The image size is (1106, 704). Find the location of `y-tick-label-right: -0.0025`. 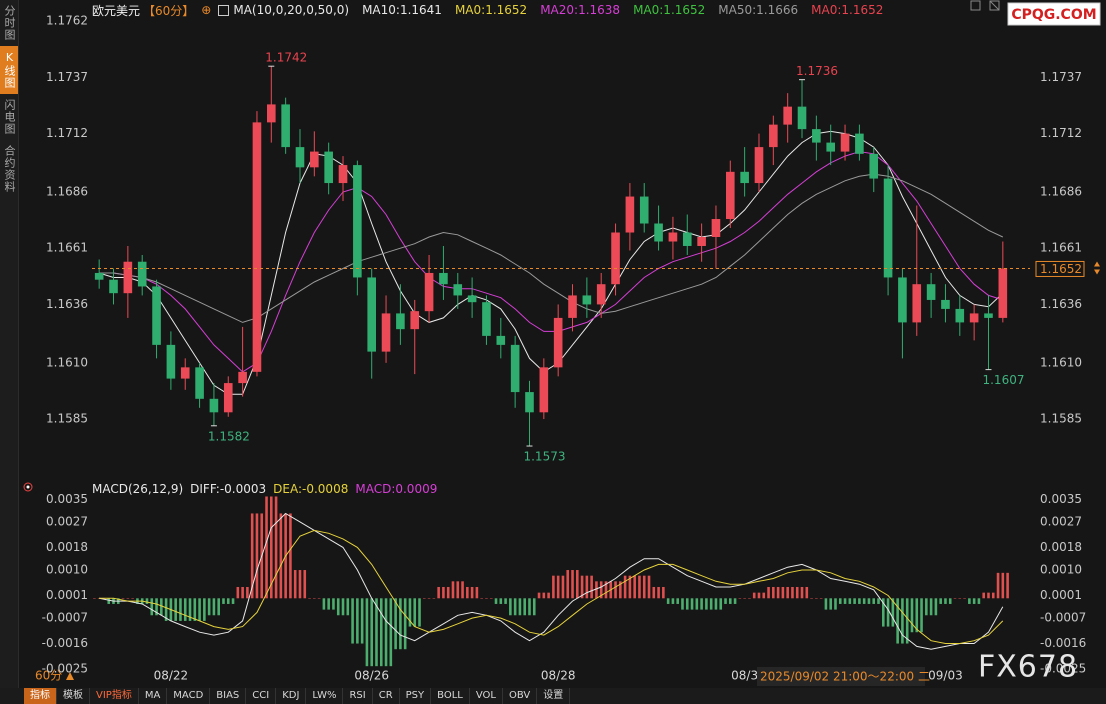

y-tick-label-right: -0.0025 is located at coordinates (1063, 669).